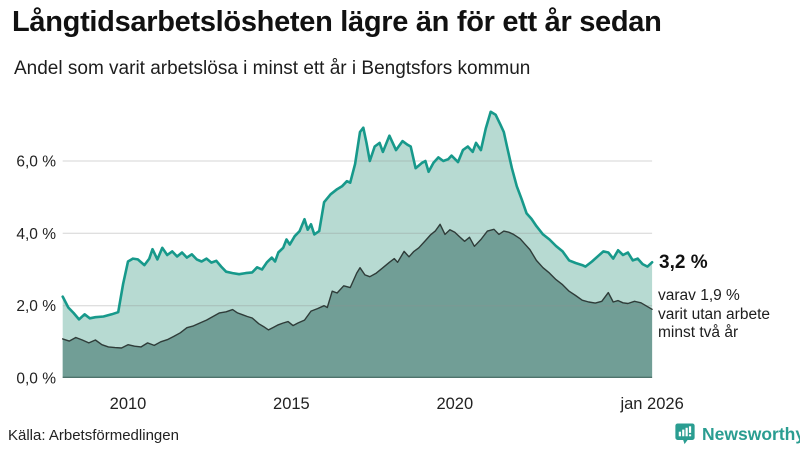 Image resolution: width=800 pixels, height=451 pixels. What do you see at coordinates (36, 379) in the screenshot?
I see `svg-text: 0,0 %` at bounding box center [36, 379].